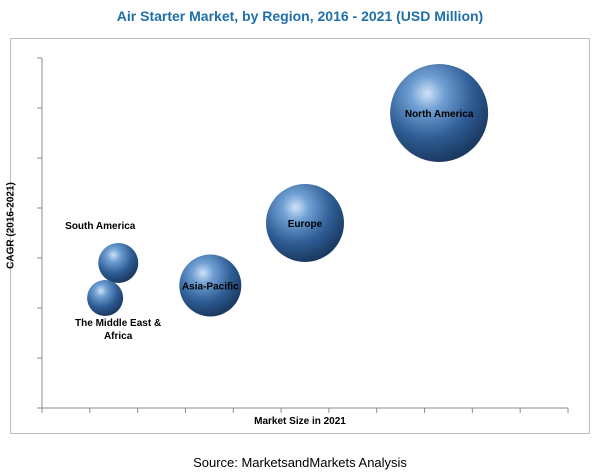 The height and width of the screenshot is (476, 600). I want to click on bubble-north-america, so click(439, 113).